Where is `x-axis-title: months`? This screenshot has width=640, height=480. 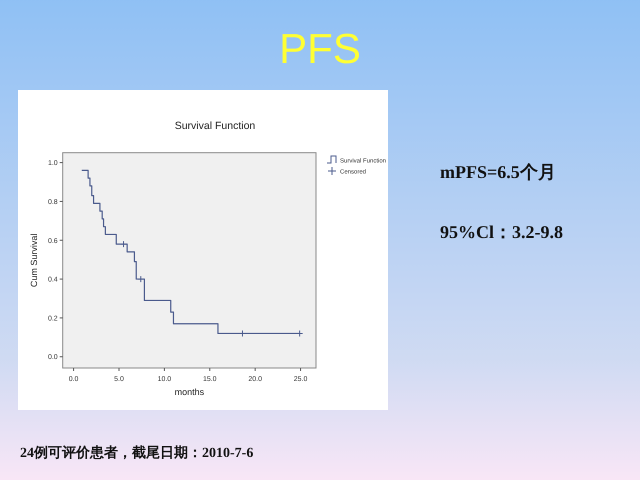
x-axis-title: months is located at coordinates (189, 392).